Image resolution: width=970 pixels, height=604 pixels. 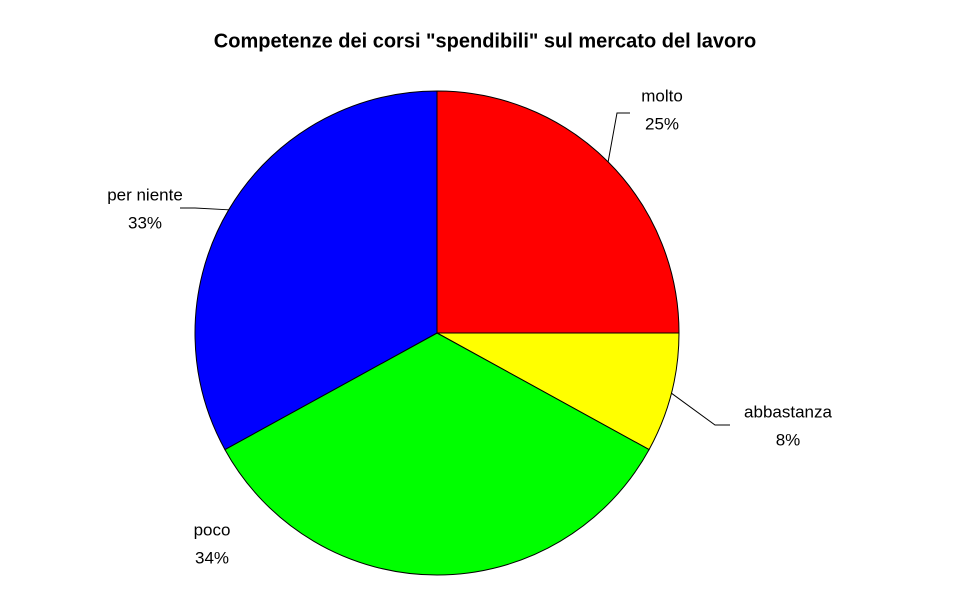 What do you see at coordinates (145, 222) in the screenshot?
I see `slice-value-label: 33%` at bounding box center [145, 222].